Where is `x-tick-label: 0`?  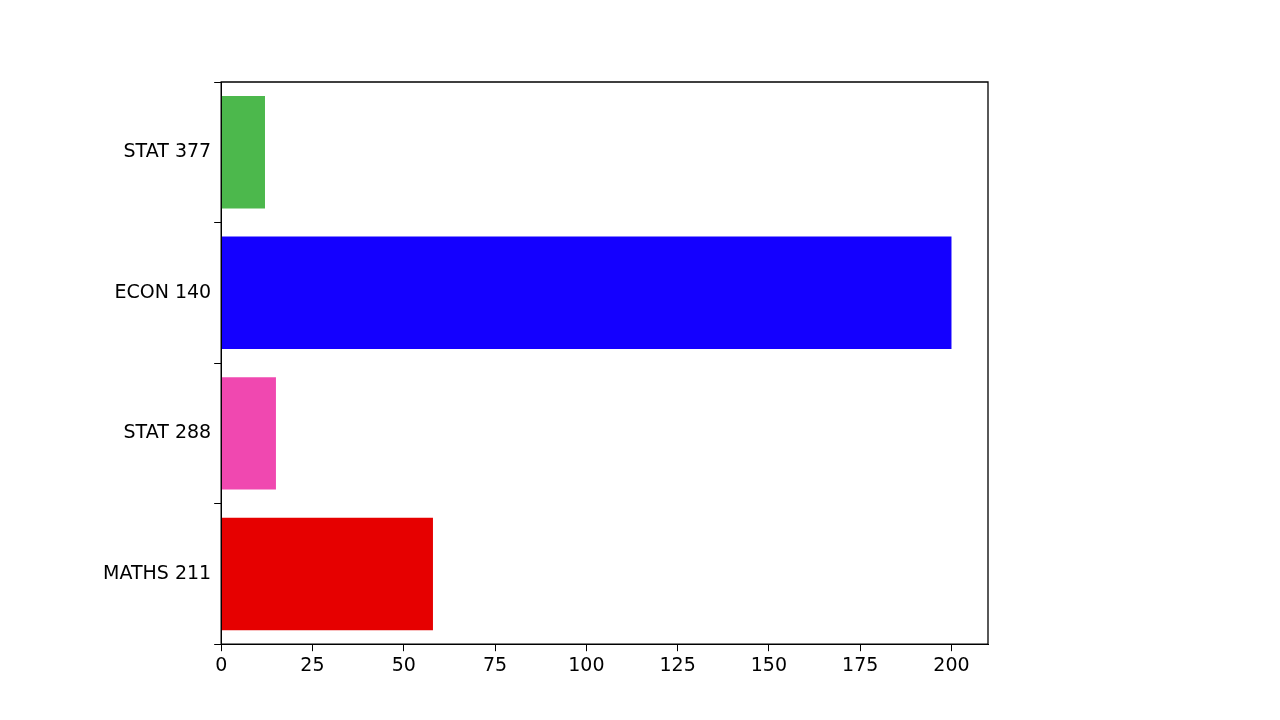 x-tick-label: 0 is located at coordinates (221, 663).